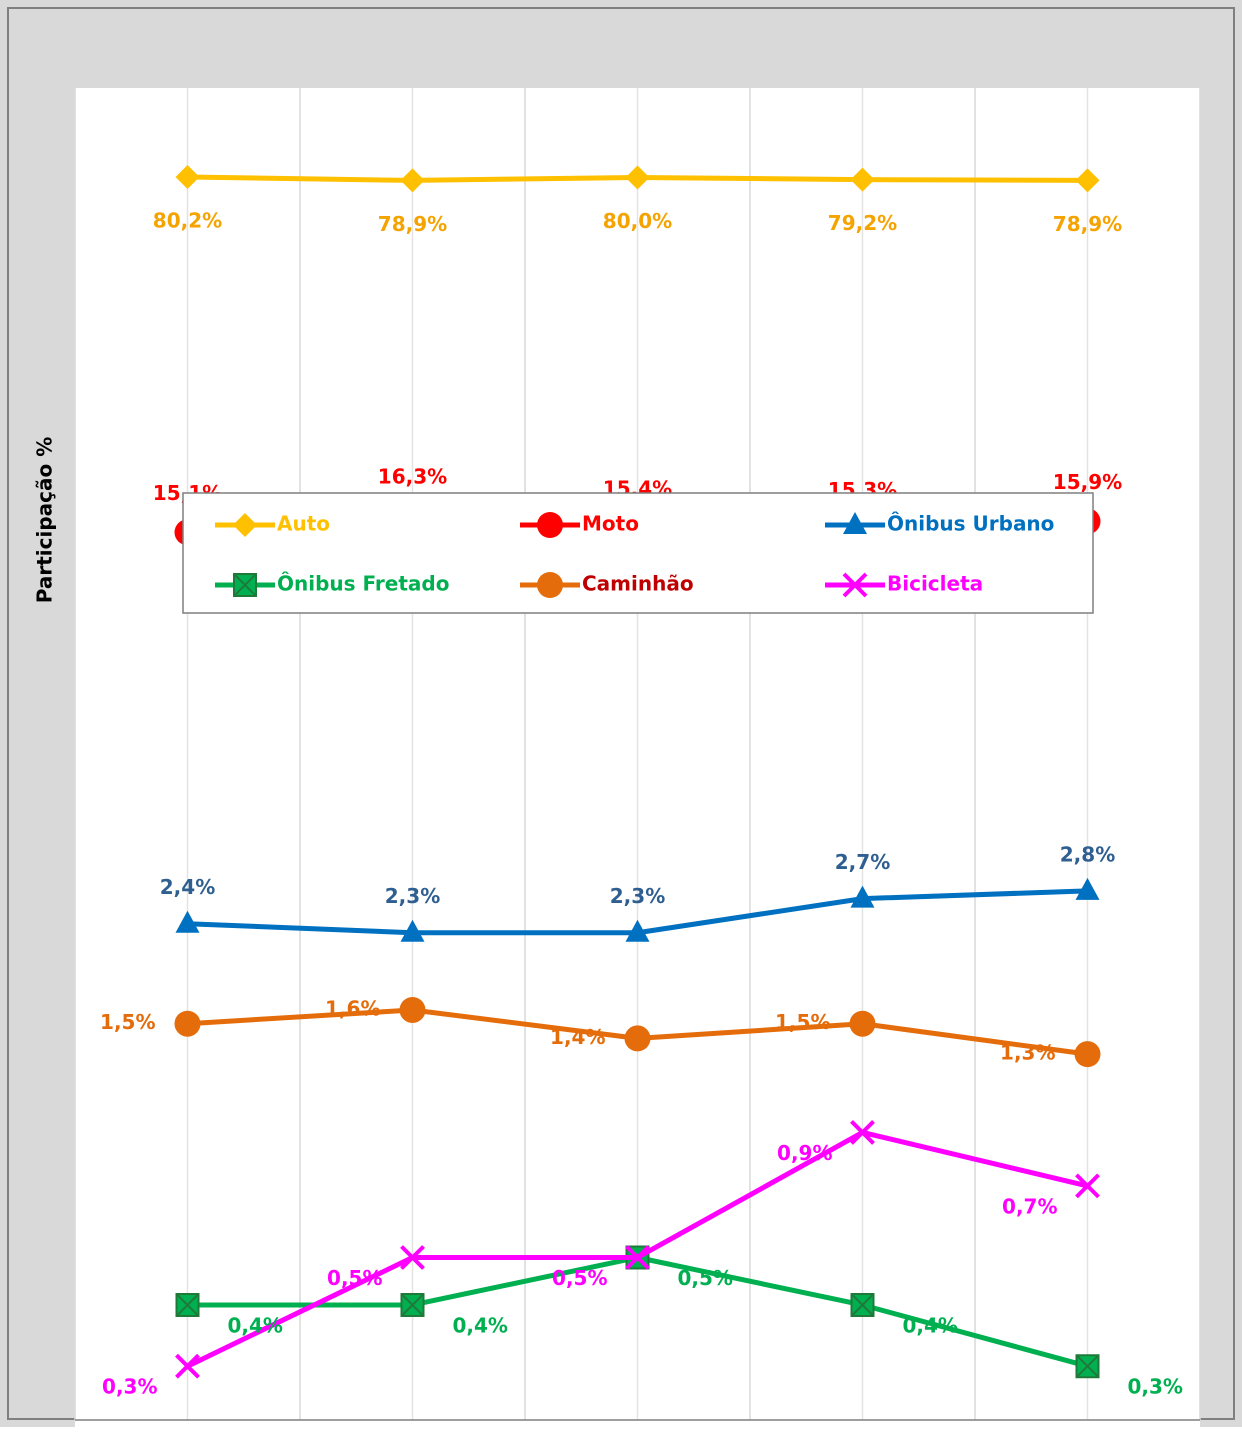  I want to click on data-label: 79,2%, so click(862, 223).